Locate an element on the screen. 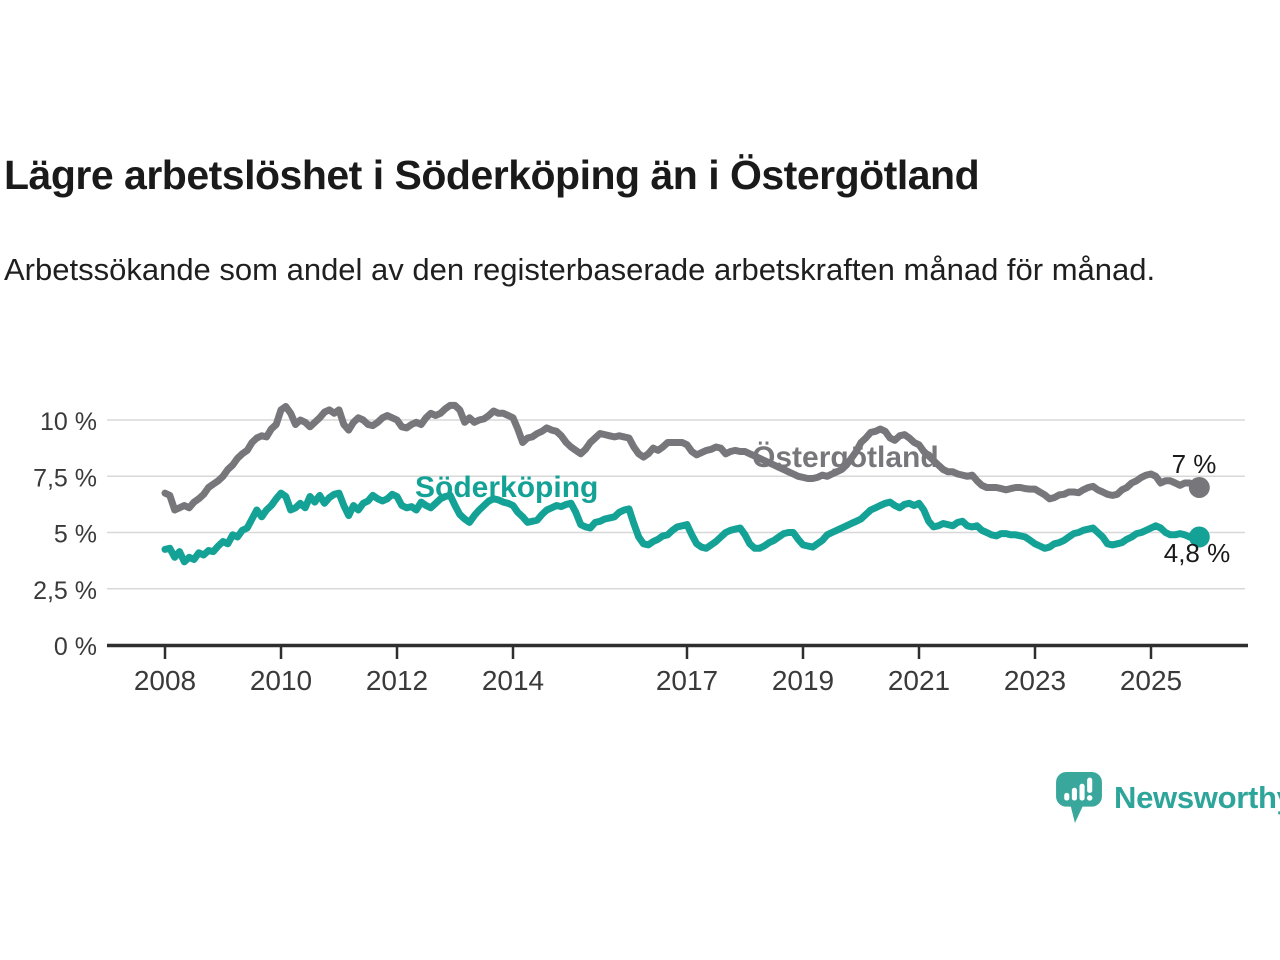 The image size is (1280, 960). x-axis-tick-label: 2012 is located at coordinates (397, 680).